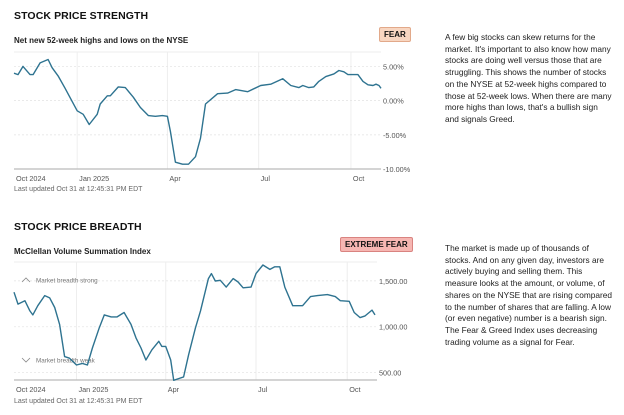 Image resolution: width=624 pixels, height=415 pixels. I want to click on description-line: The Fear & Greed Index uses decreasing, so click(521, 329).